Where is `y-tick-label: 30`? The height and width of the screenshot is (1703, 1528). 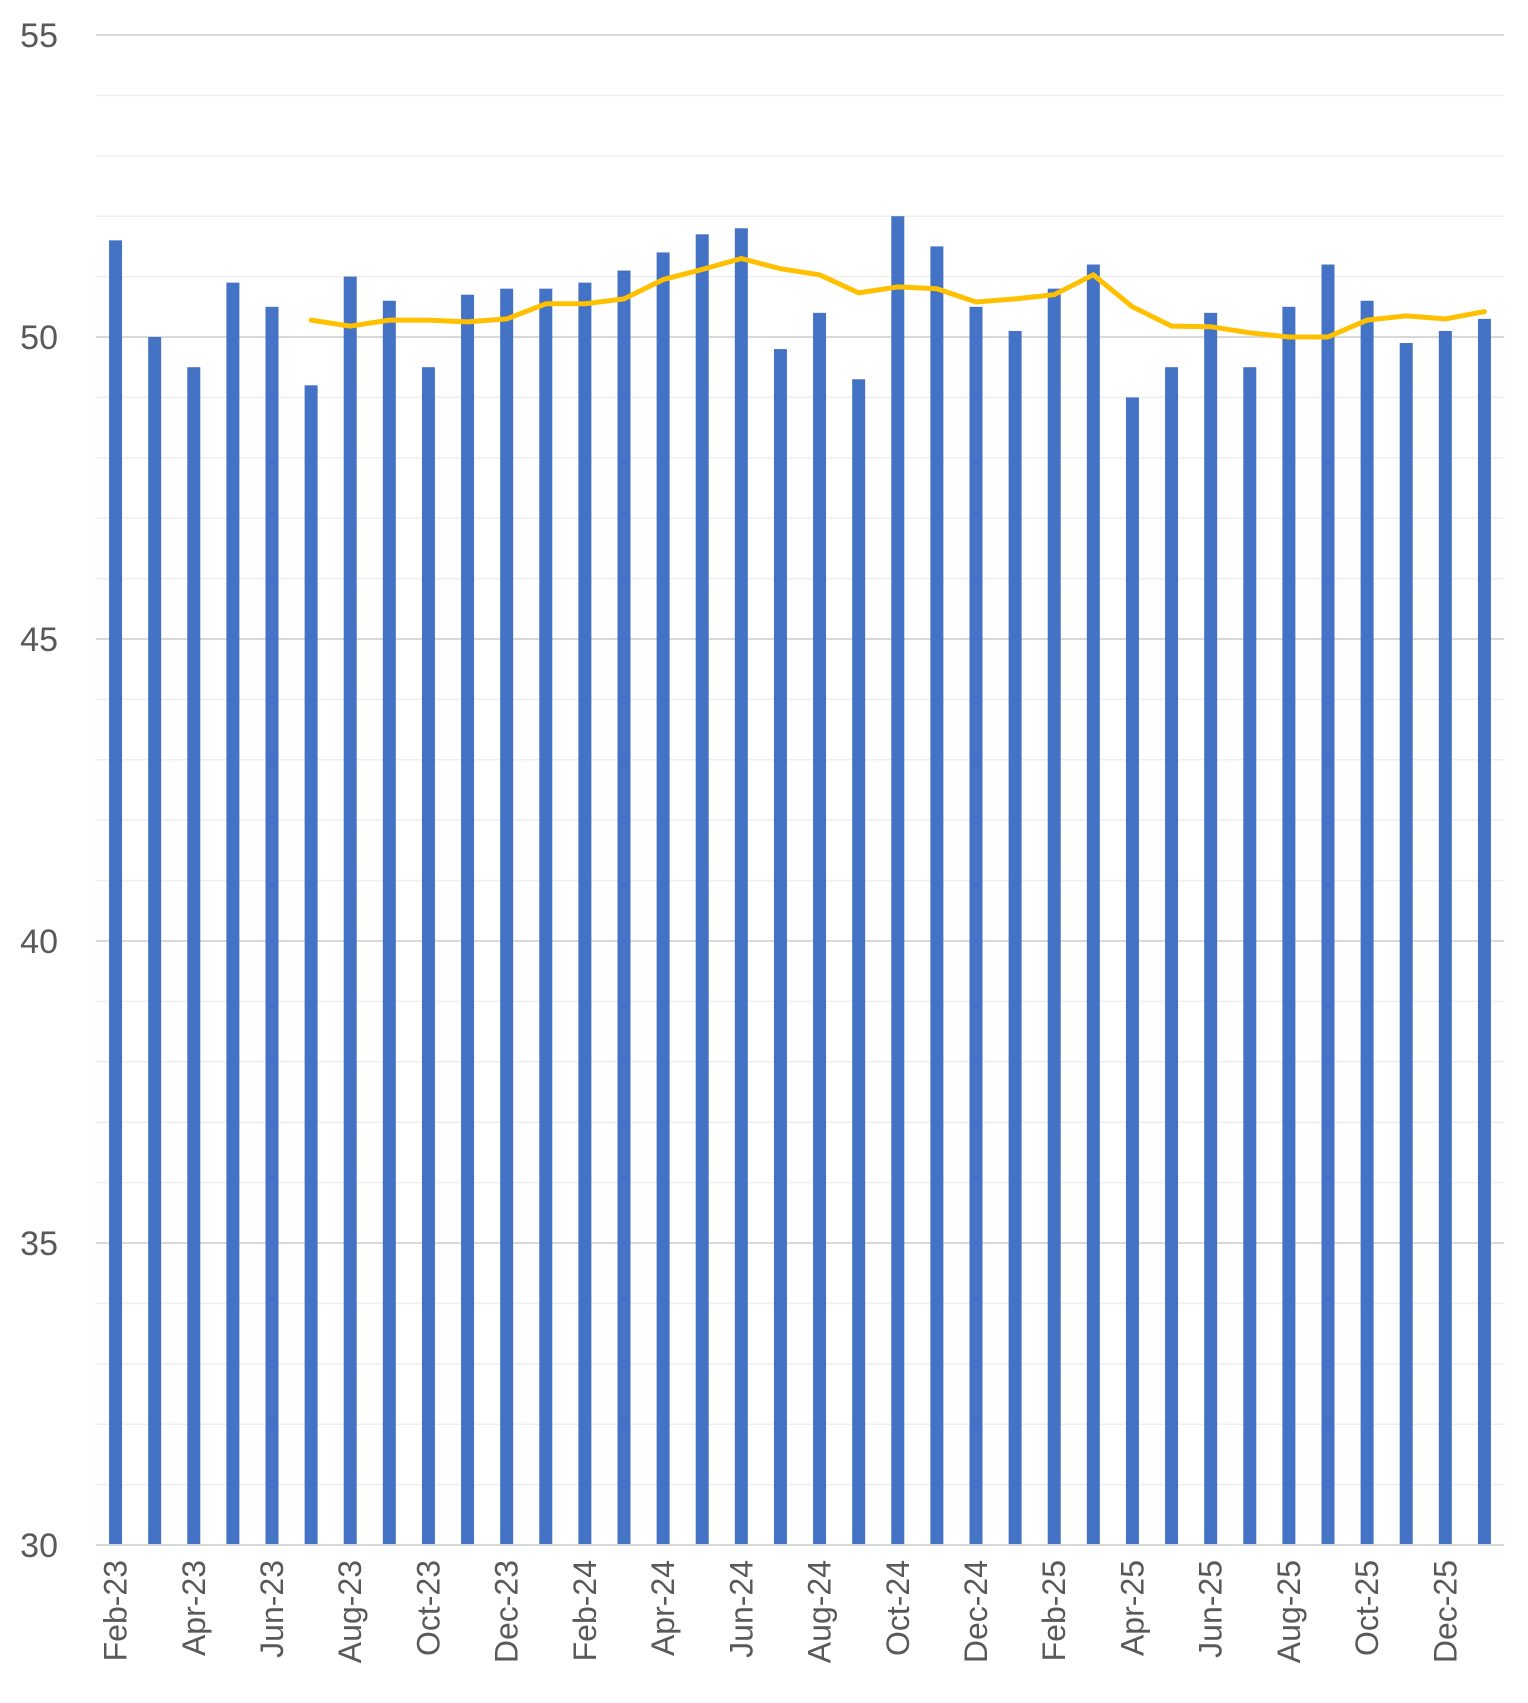 y-tick-label: 30 is located at coordinates (39, 1546).